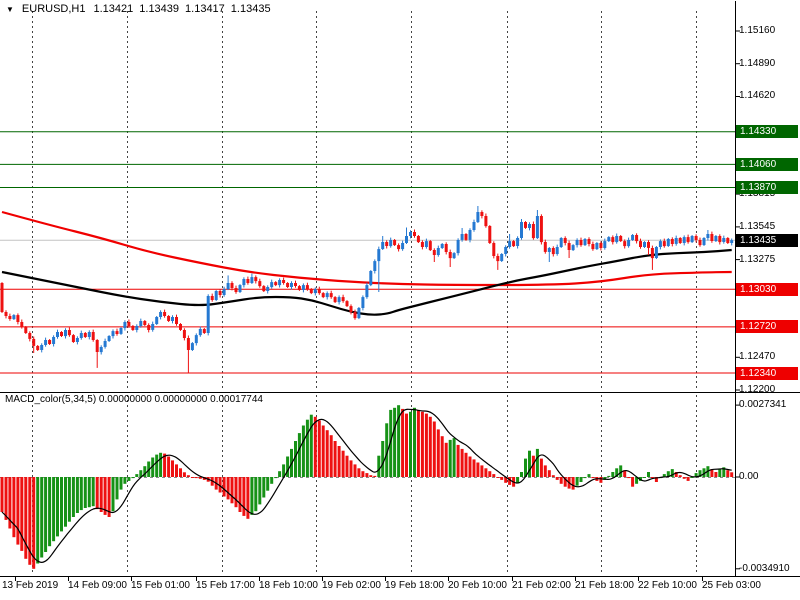 This screenshot has width=800, height=600. I want to click on support-price-badge: 1.12720, so click(767, 327).